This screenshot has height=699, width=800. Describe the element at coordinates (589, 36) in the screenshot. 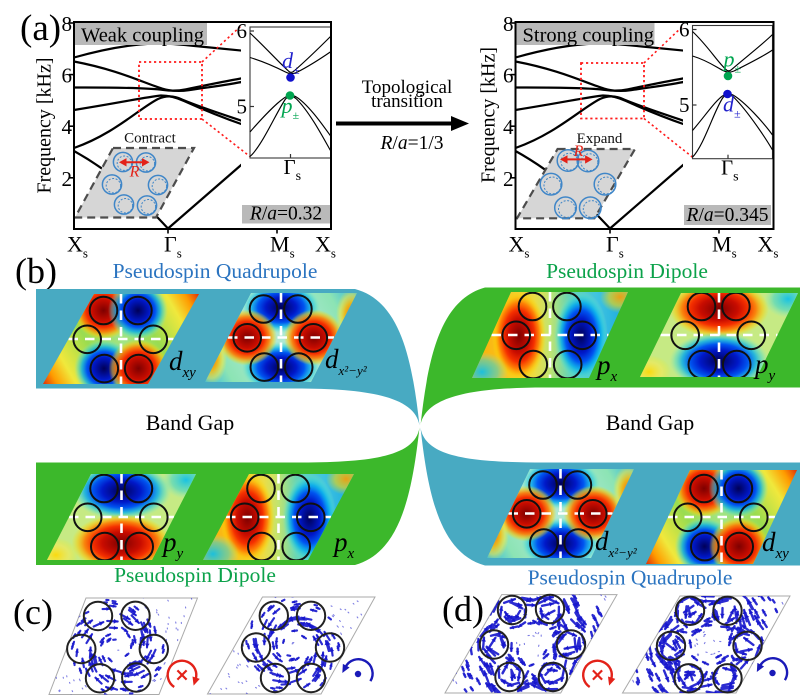

I see `svg-text: Strong coupling` at that location.